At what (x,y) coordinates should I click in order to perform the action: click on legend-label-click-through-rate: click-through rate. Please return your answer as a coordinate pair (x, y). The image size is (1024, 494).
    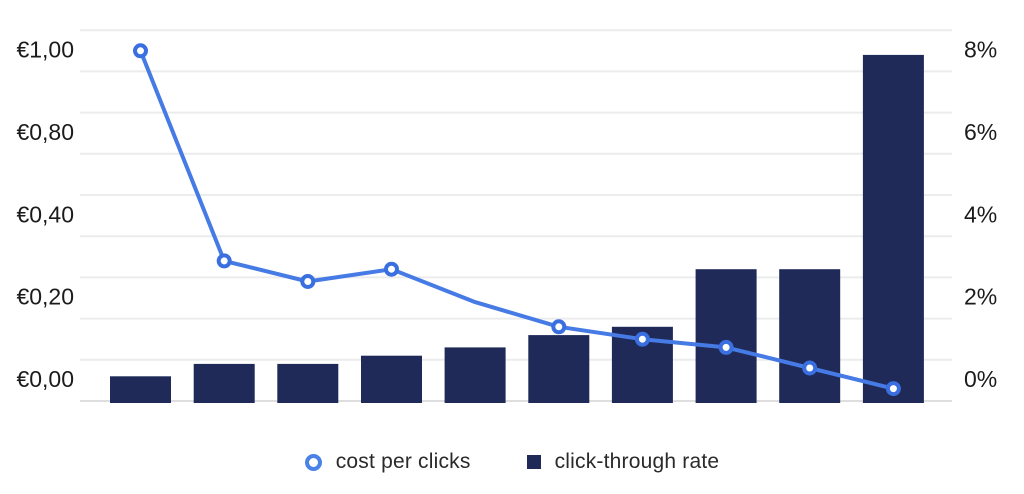
    Looking at the image, I should click on (637, 461).